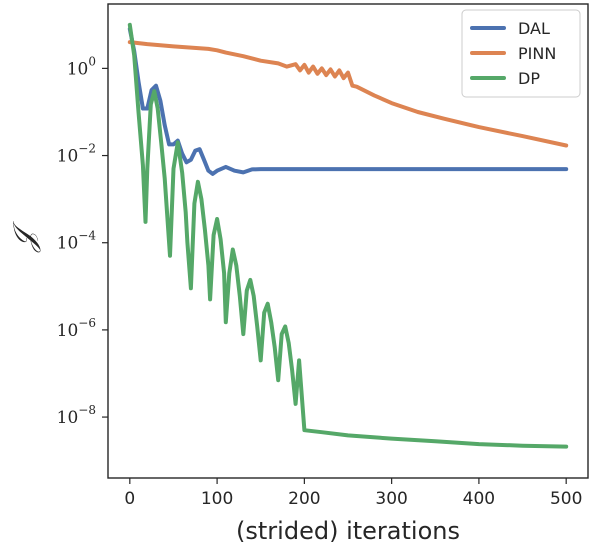 This screenshot has height=542, width=598. I want to click on x-tick-label: 0, so click(129, 499).